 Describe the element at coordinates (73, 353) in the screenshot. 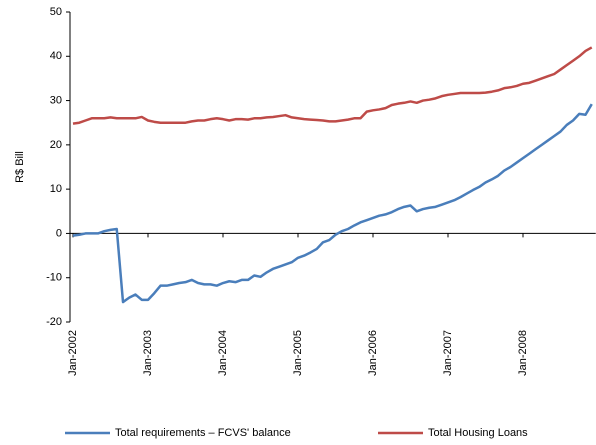

I see `x-tick-label: Jan-2002` at that location.